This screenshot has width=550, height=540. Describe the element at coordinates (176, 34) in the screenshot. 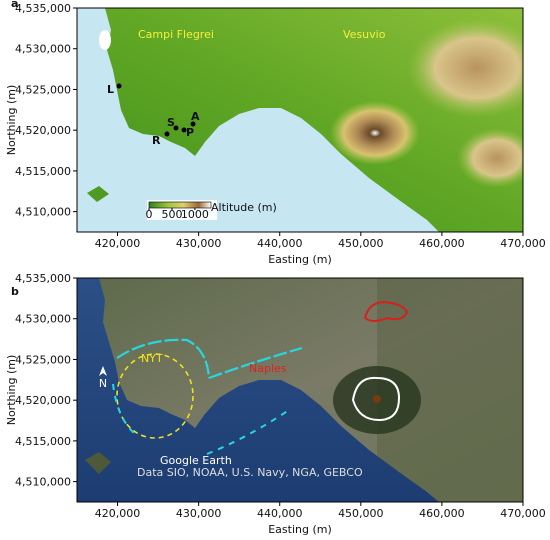

I see `place-label: Campi Flegrei` at that location.